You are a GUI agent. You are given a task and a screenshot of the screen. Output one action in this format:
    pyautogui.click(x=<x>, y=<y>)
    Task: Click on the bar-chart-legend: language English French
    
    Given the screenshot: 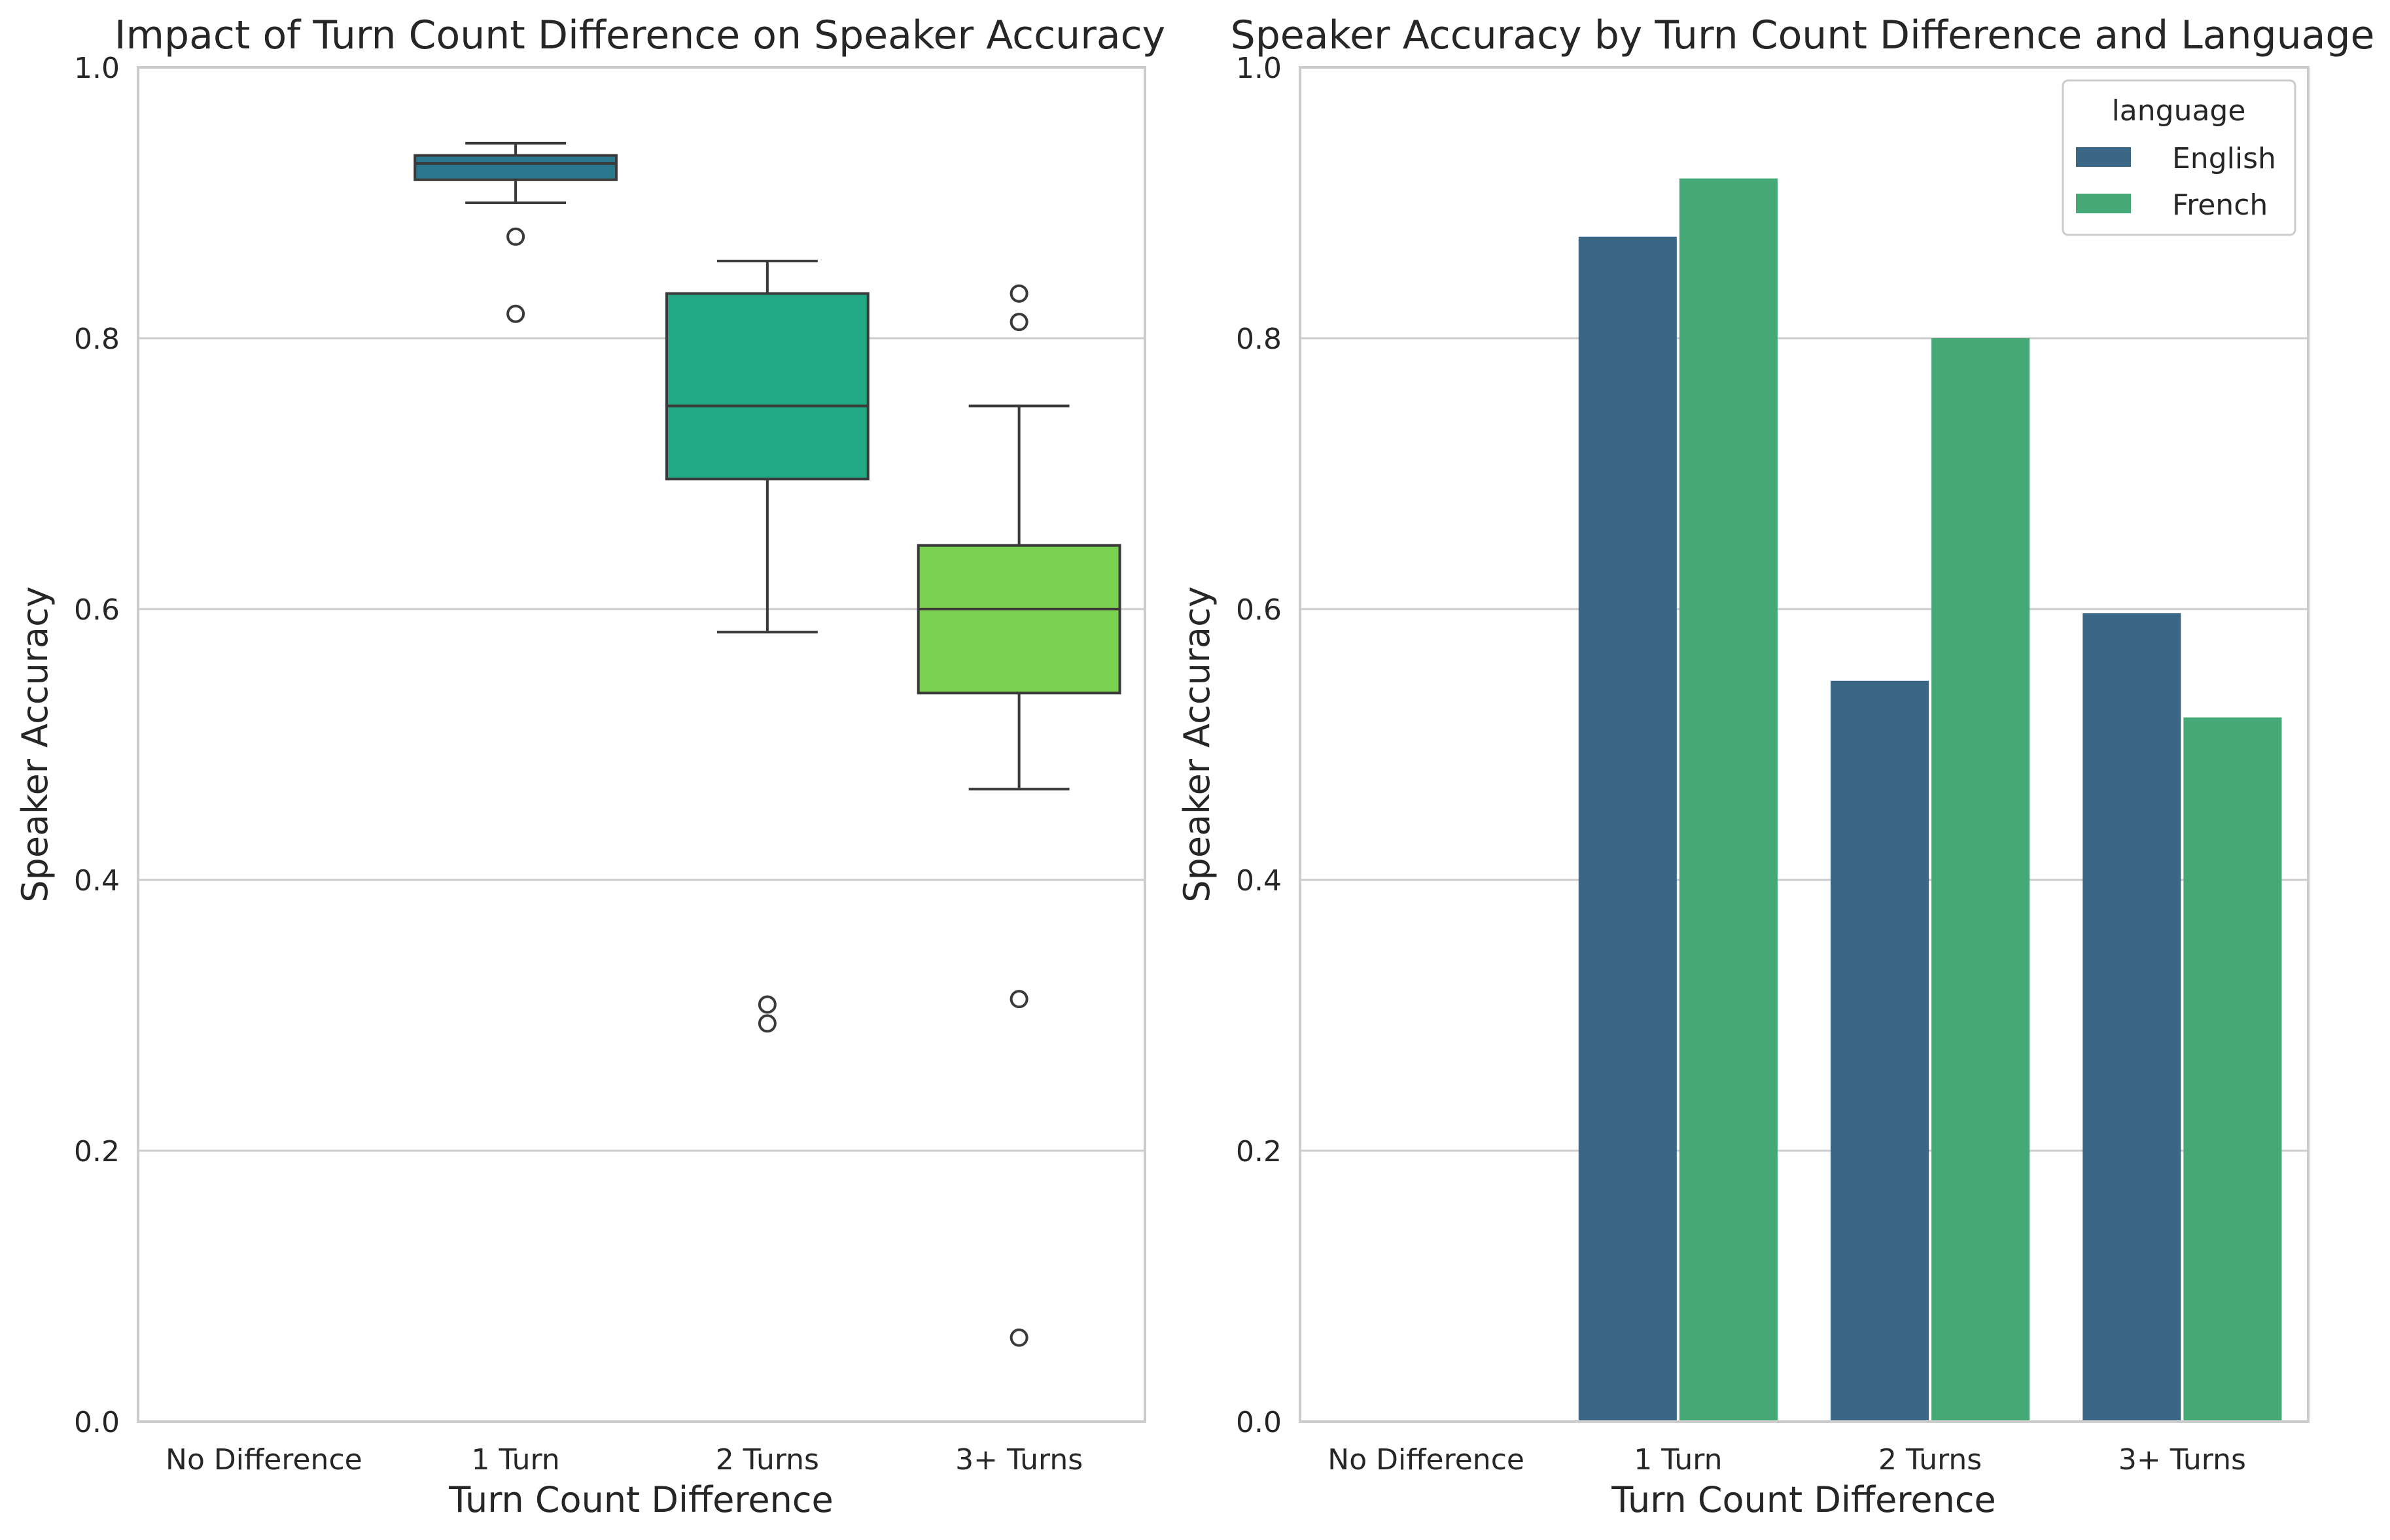 What is the action you would take?
    pyautogui.click(x=2179, y=157)
    